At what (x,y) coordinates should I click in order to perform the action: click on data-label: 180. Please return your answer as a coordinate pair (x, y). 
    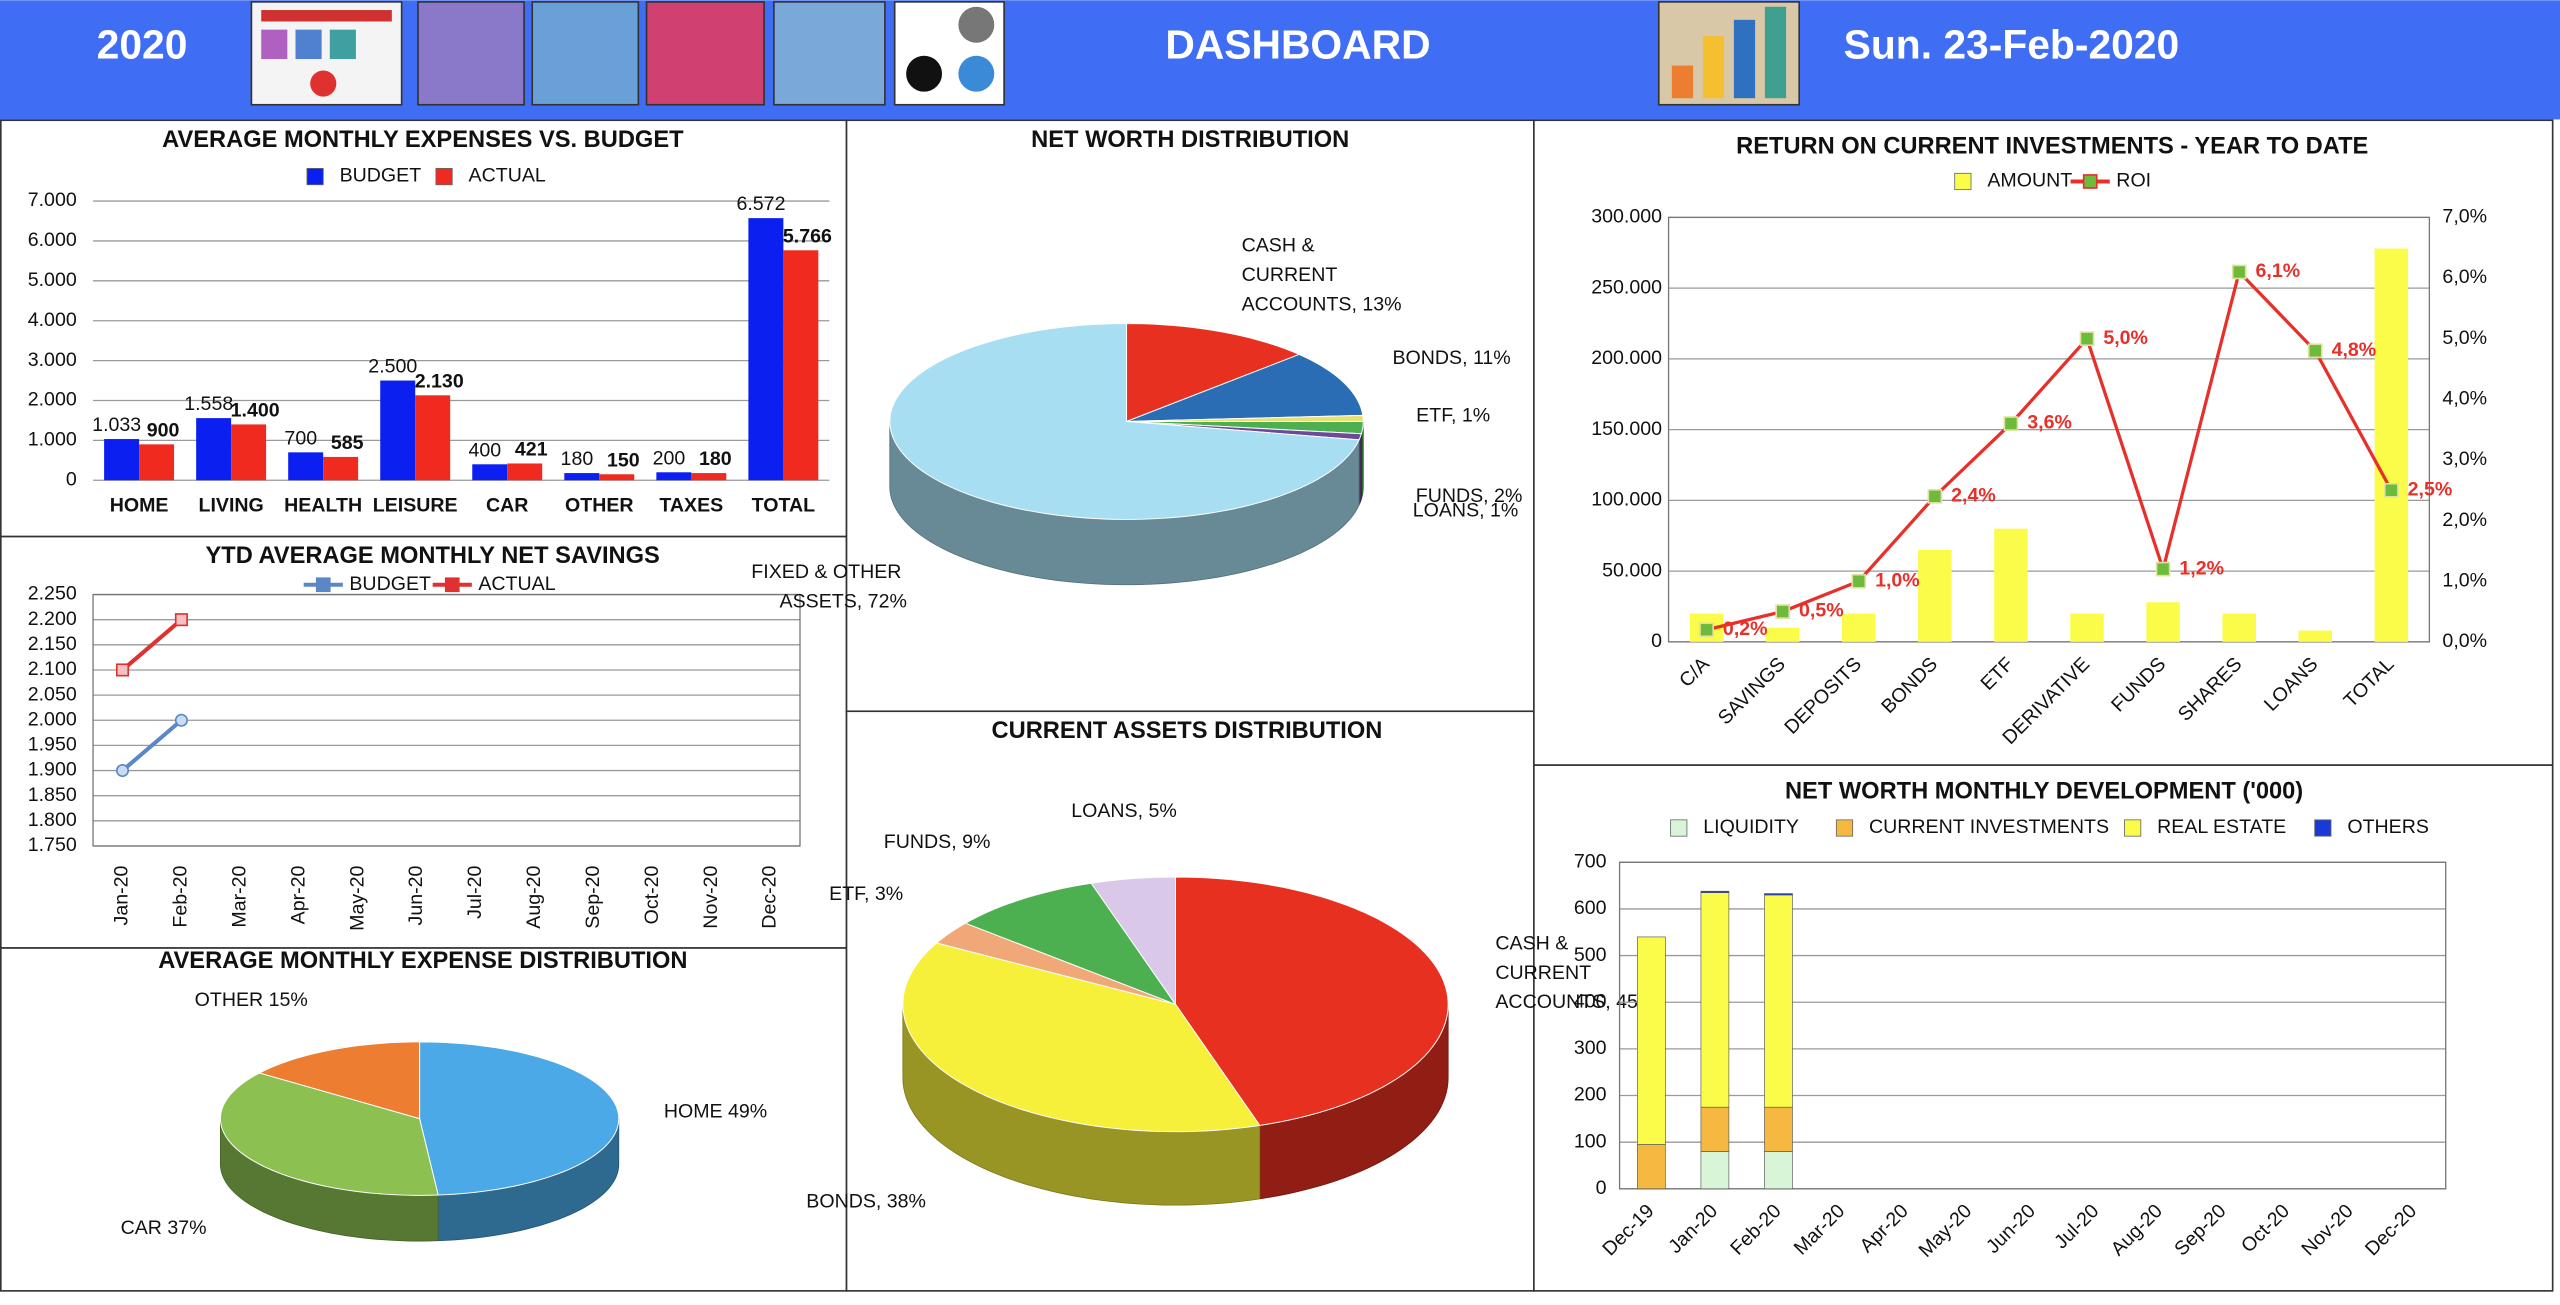
    Looking at the image, I should click on (715, 459).